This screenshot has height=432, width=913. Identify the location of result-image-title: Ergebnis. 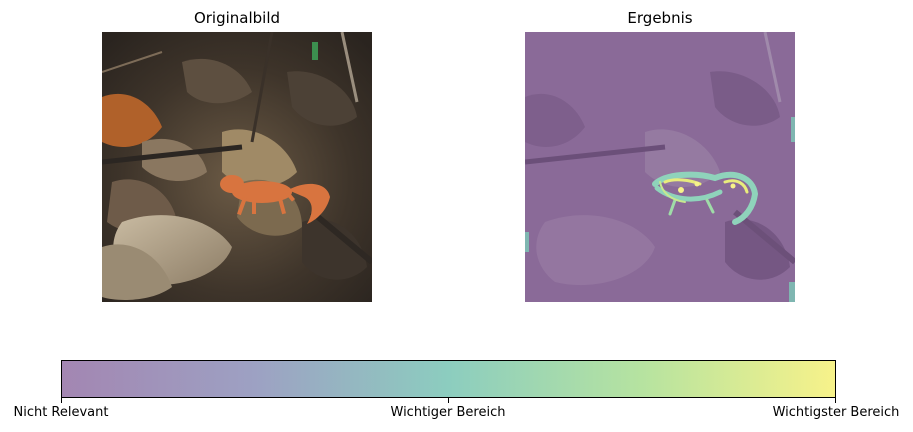
(660, 18).